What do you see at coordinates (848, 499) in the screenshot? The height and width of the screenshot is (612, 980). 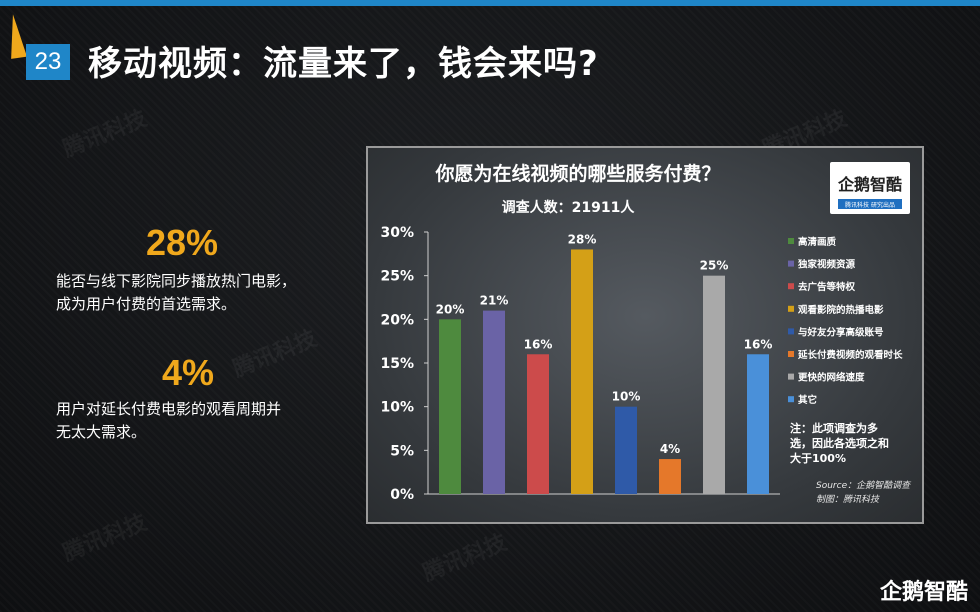 I see `chart-credit: 制图：腾讯科技` at bounding box center [848, 499].